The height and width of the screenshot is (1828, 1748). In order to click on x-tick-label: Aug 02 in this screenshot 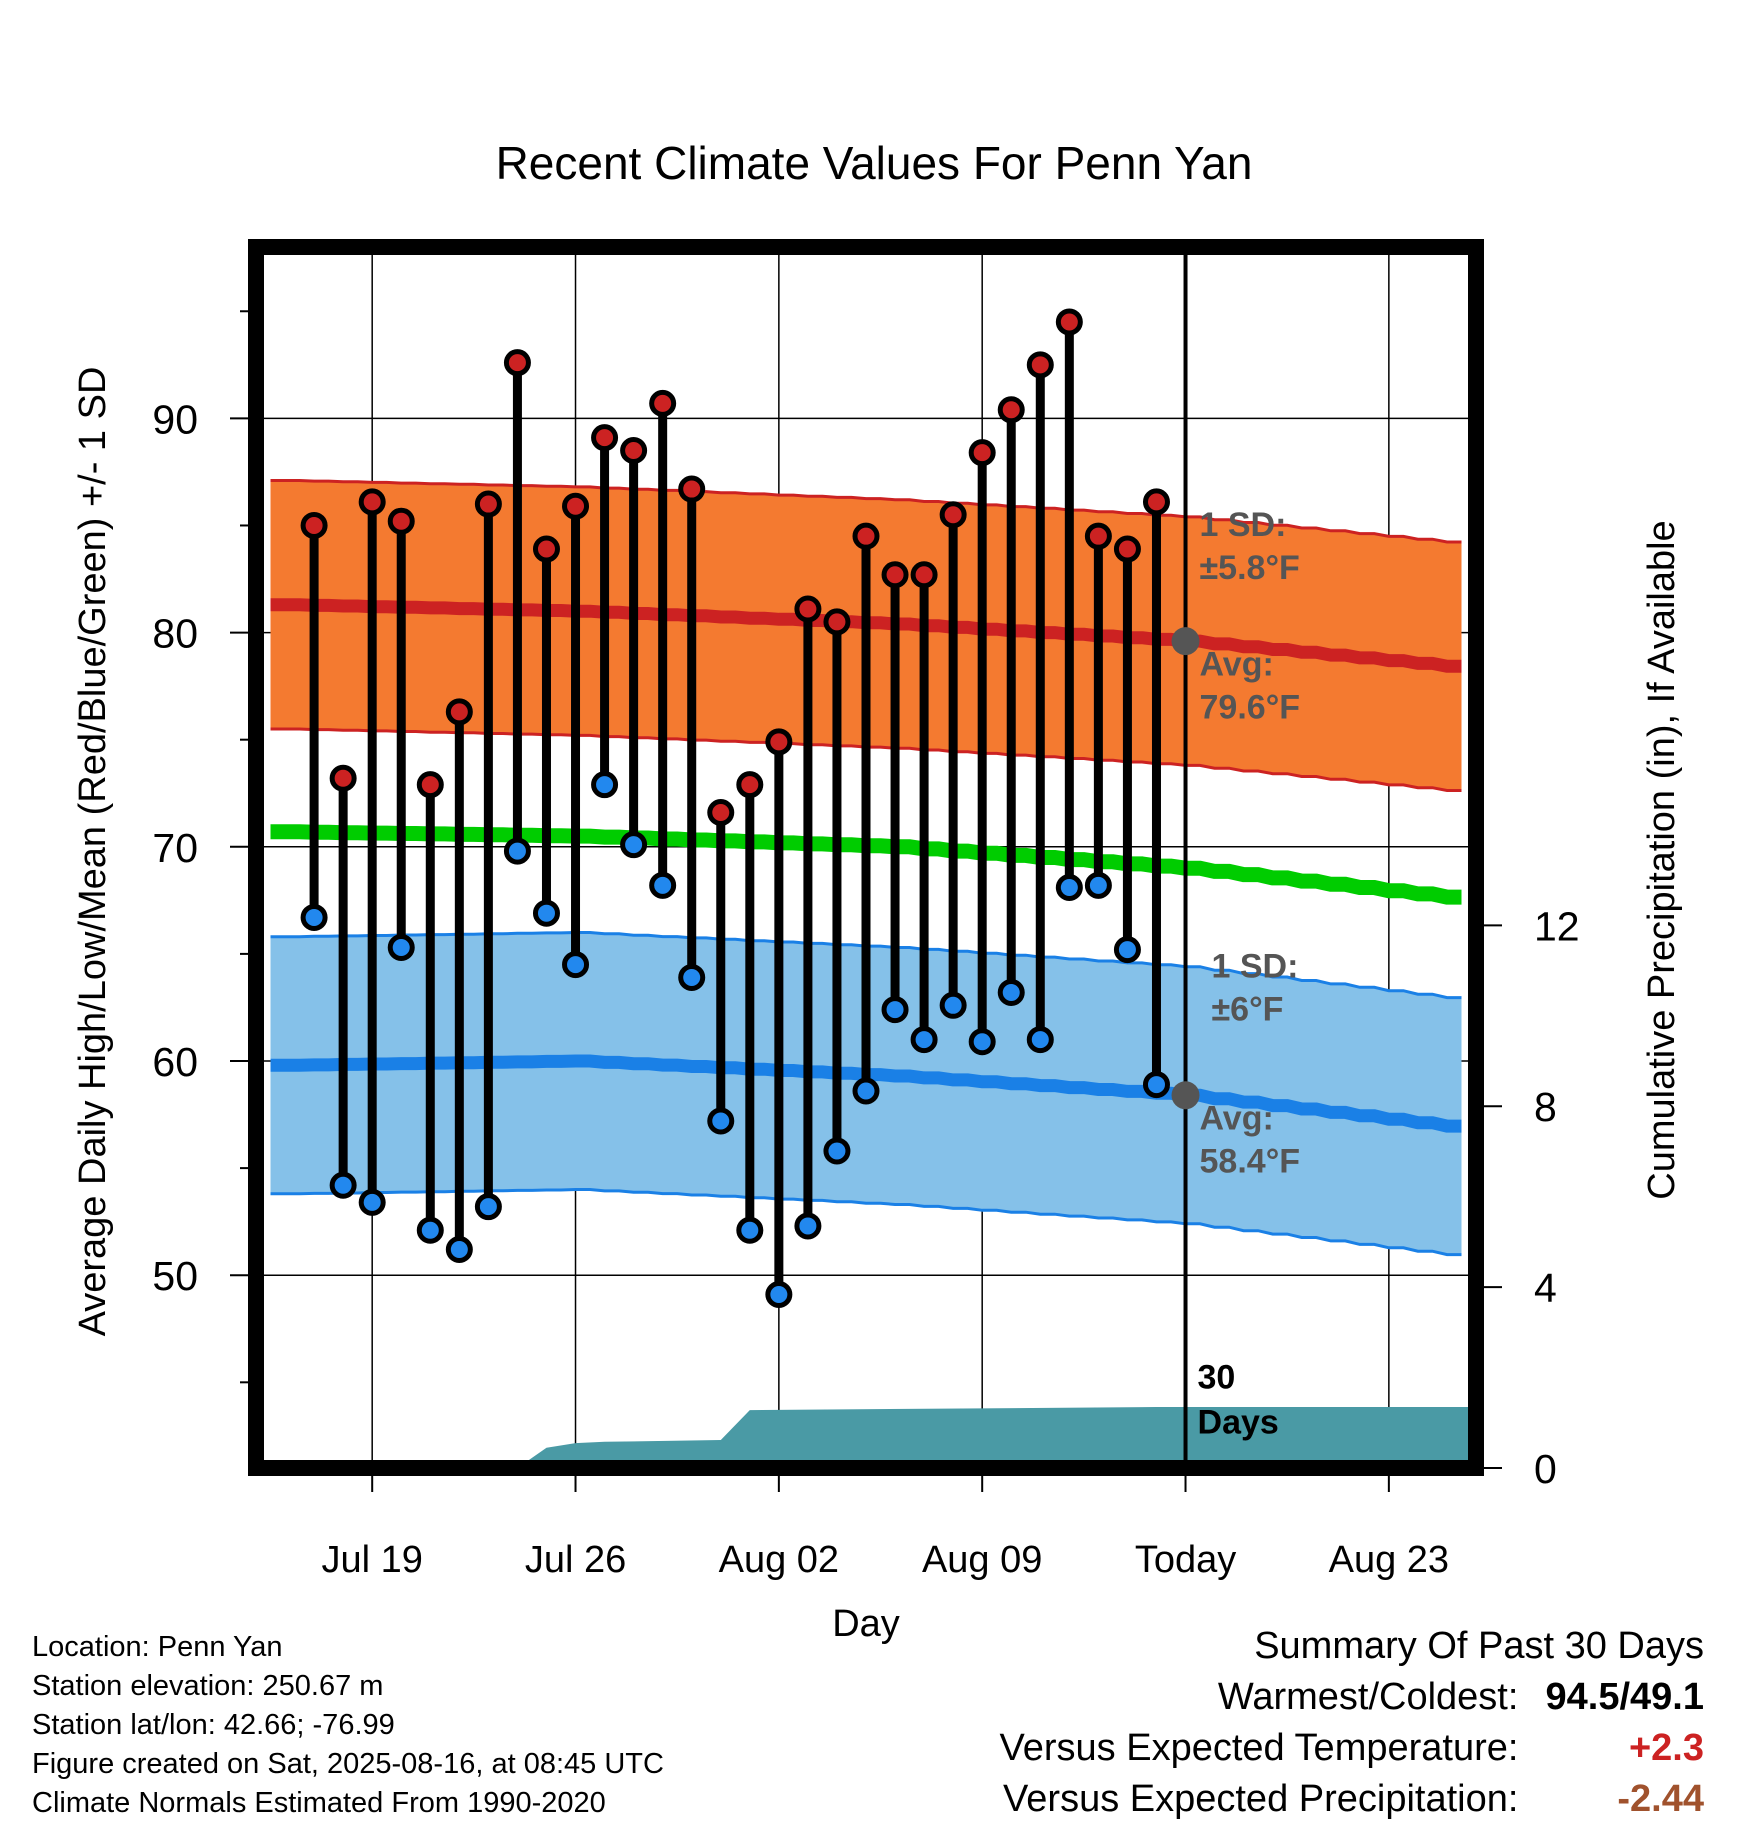, I will do `click(779, 1560)`.